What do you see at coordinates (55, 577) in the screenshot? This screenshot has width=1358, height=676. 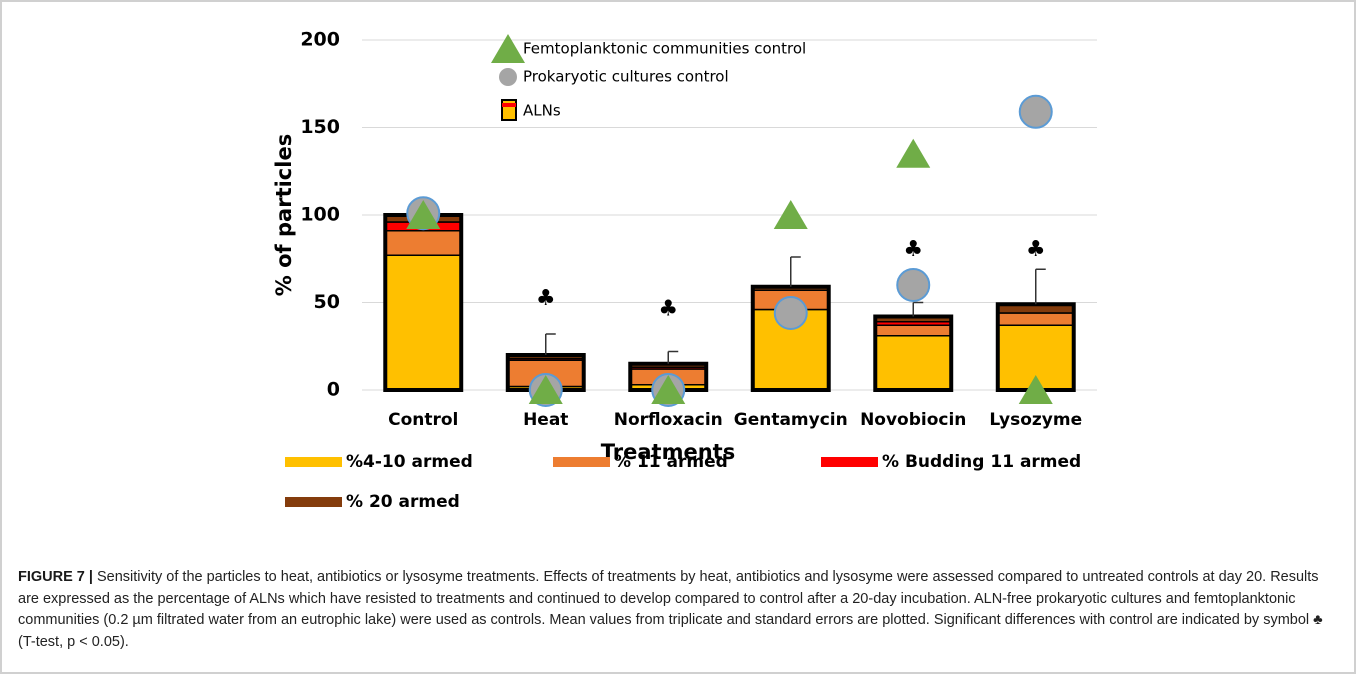 I see `caption-label: FIGURE 7 |` at bounding box center [55, 577].